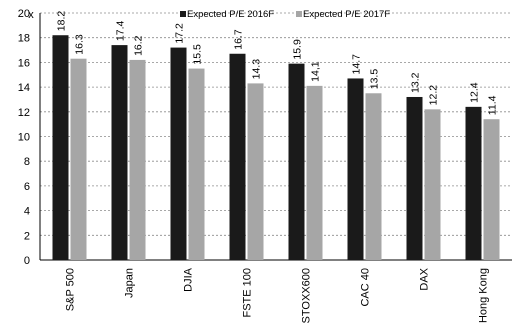  What do you see at coordinates (230, 14) in the screenshot?
I see `legend-label-2016: Expected P/E 2016F` at bounding box center [230, 14].